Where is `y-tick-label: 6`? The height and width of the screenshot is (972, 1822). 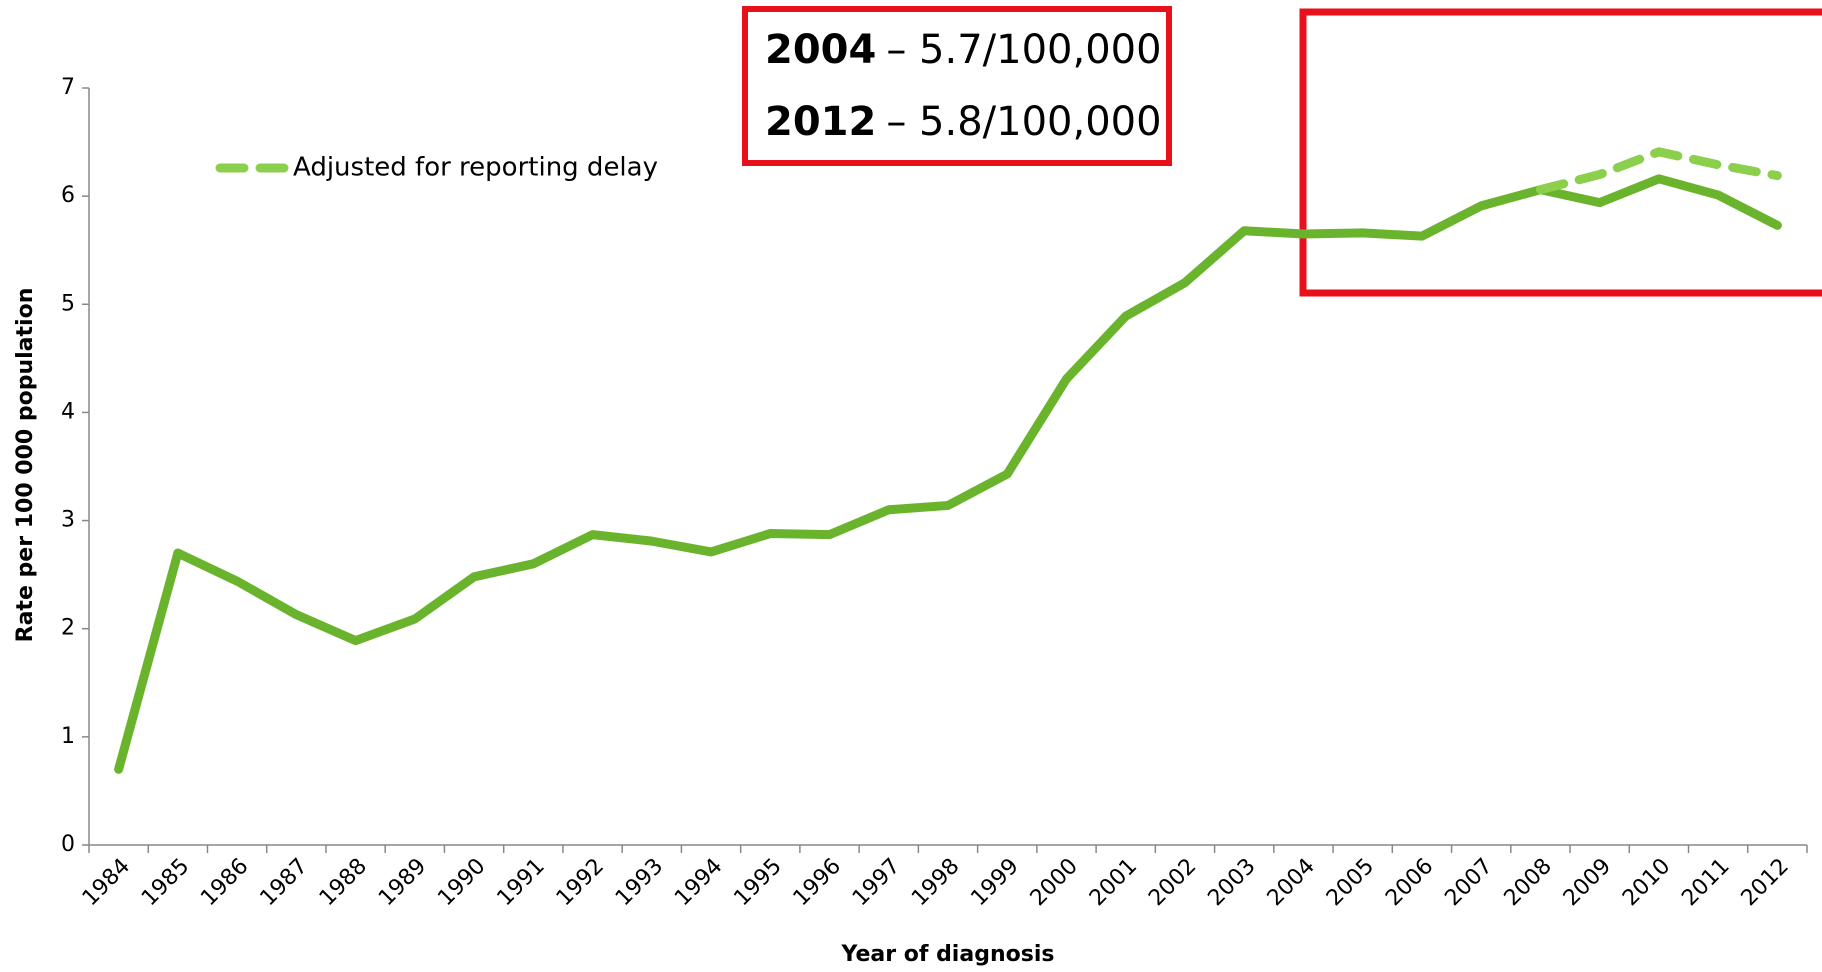 y-tick-label: 6 is located at coordinates (68, 195).